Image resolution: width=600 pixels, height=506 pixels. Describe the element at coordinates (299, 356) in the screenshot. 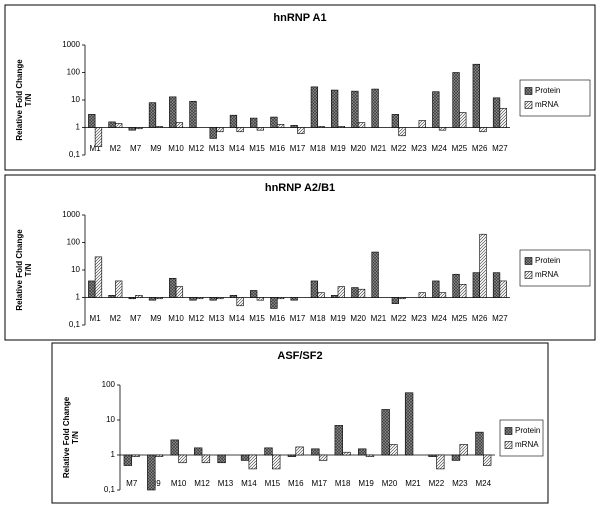

I see `chart-title: ASF/SF2` at that location.